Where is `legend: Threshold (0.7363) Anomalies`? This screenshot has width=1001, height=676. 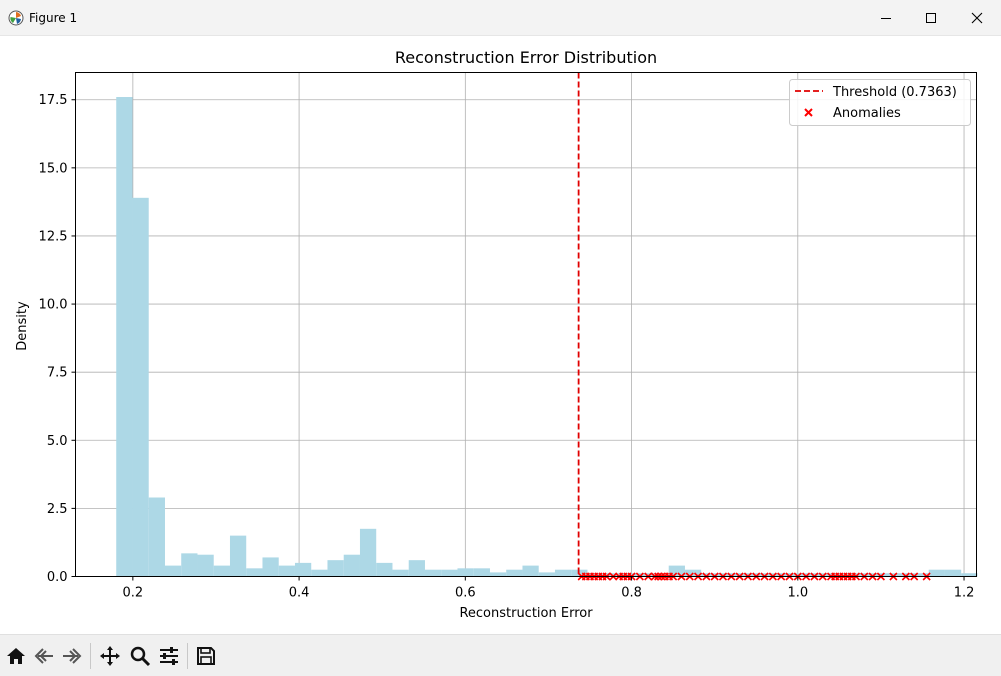 legend: Threshold (0.7363) Anomalies is located at coordinates (880, 102).